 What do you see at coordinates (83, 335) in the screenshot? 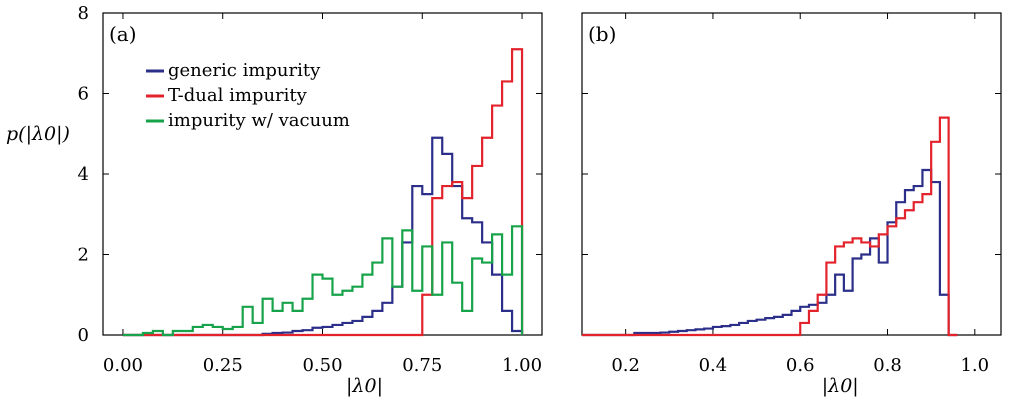
I see `y-tick-label: 0` at bounding box center [83, 335].